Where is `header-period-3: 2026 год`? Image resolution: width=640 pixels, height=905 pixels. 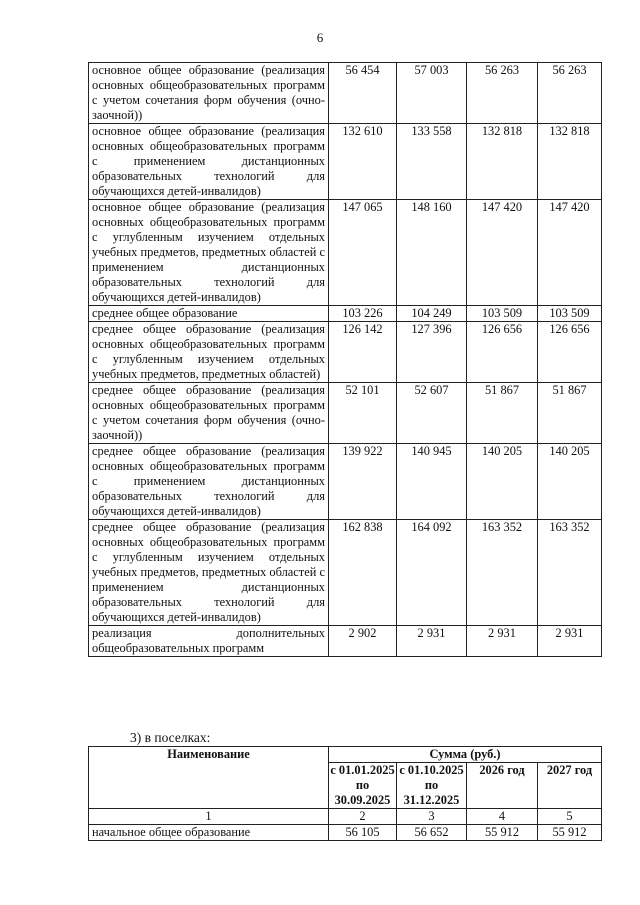 header-period-3: 2026 год is located at coordinates (502, 785).